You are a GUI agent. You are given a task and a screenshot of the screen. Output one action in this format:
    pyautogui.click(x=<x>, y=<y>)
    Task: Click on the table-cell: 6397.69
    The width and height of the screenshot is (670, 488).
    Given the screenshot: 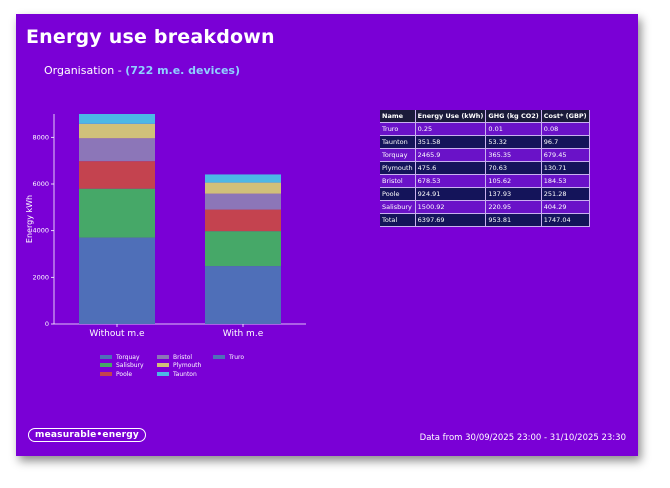 What is the action you would take?
    pyautogui.click(x=451, y=220)
    